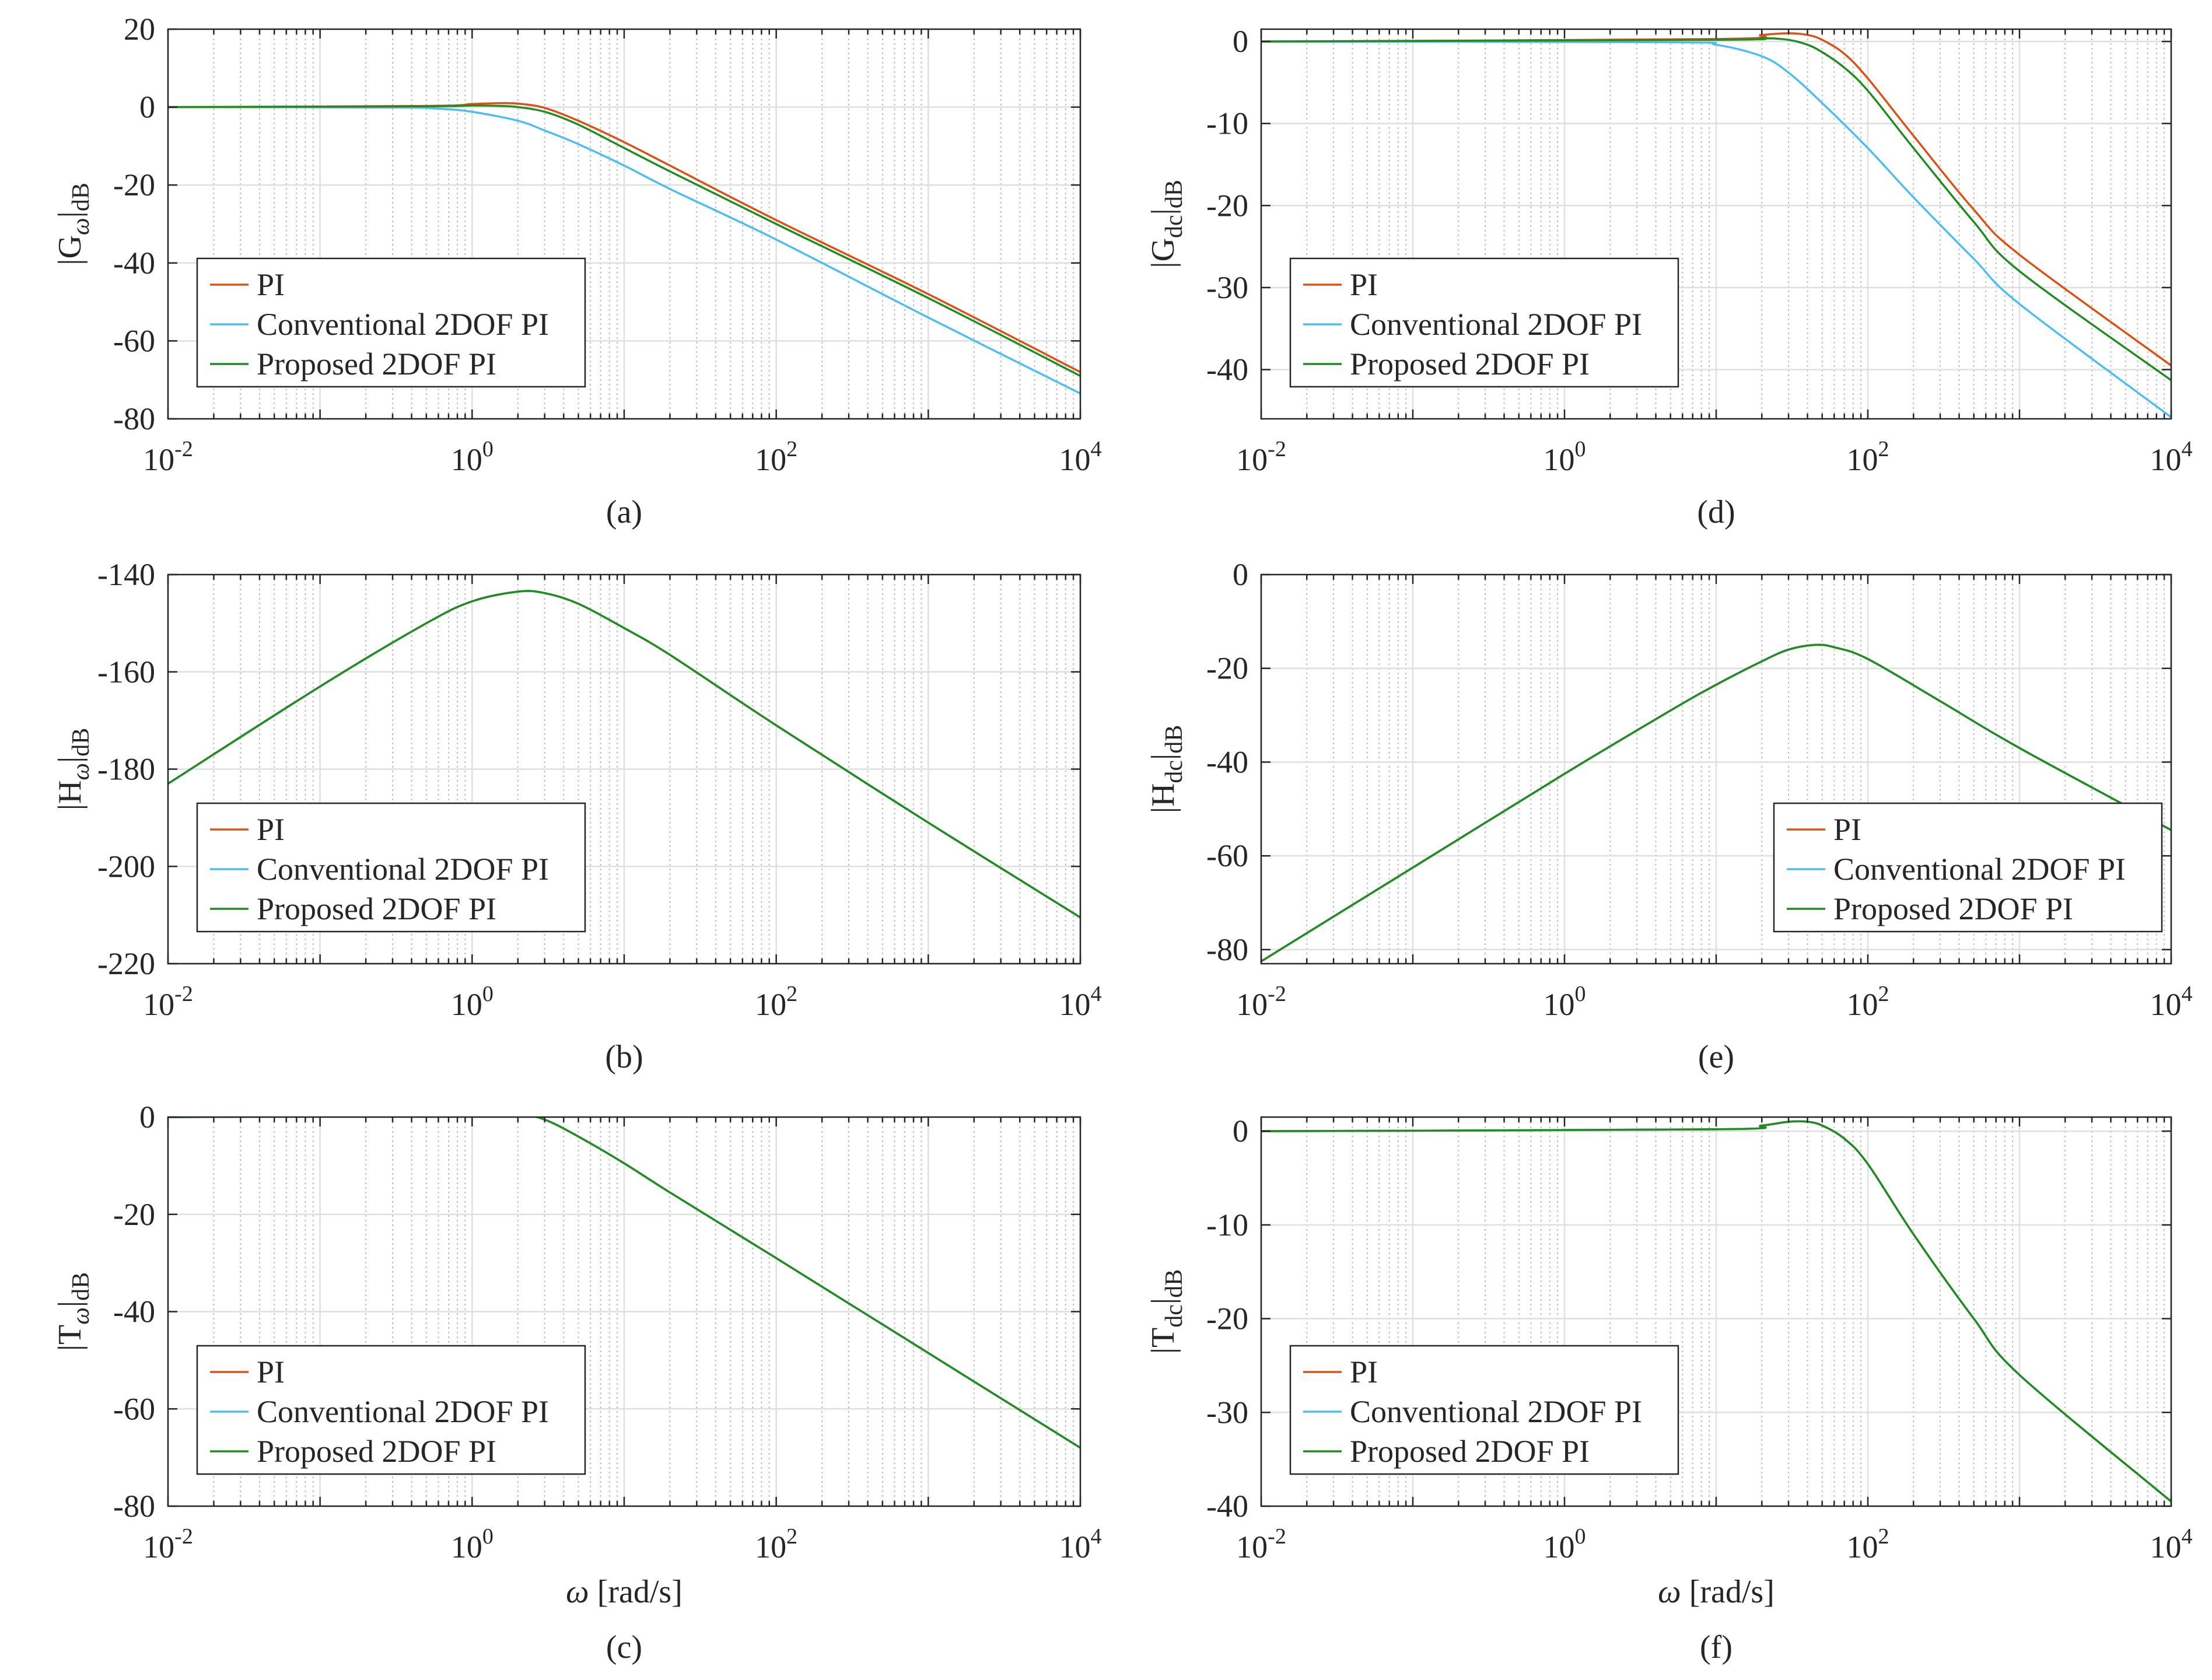  What do you see at coordinates (1166, 769) in the screenshot?
I see `y-axis-label: |Hdc|dB` at bounding box center [1166, 769].